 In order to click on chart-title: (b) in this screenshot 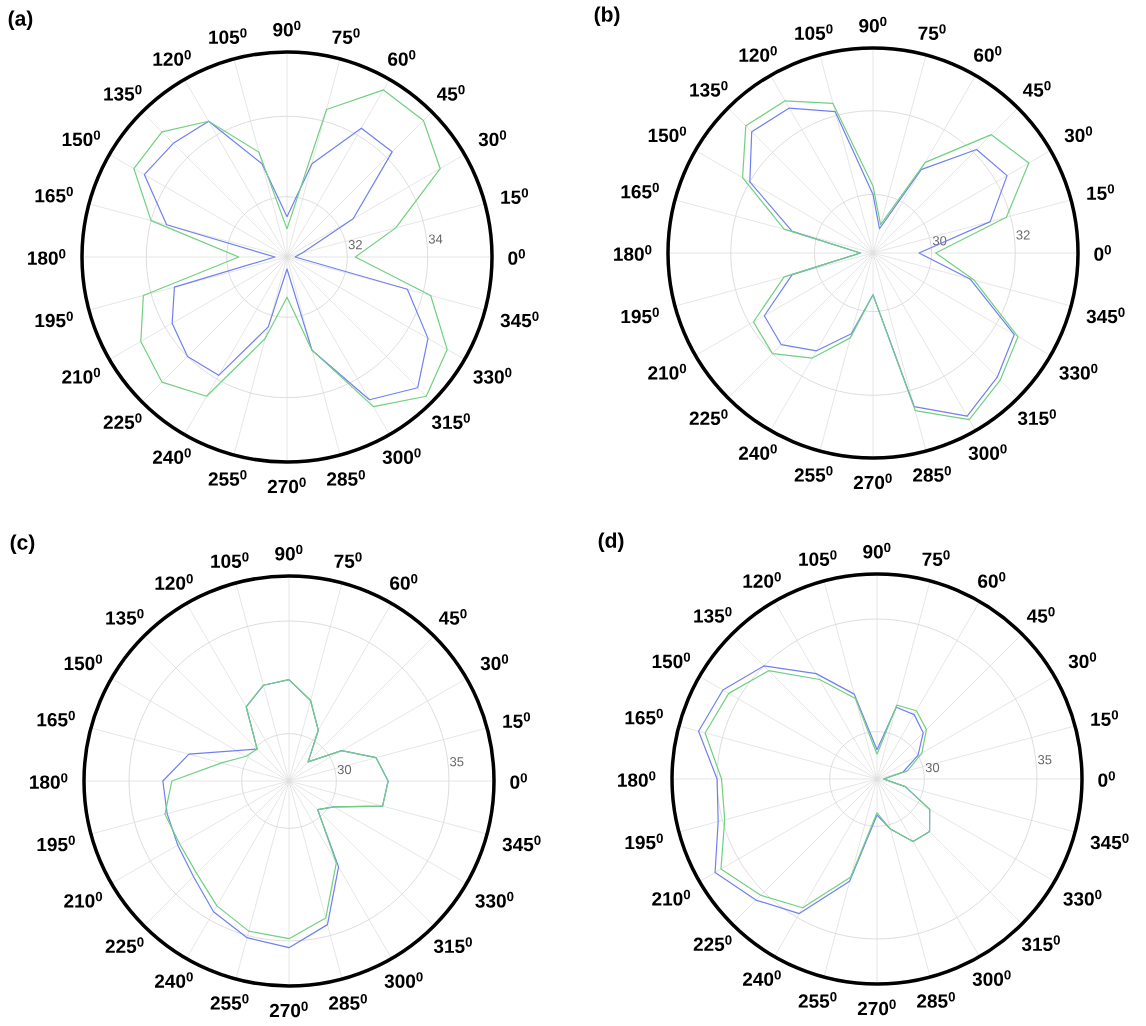, I will do `click(607, 16)`.